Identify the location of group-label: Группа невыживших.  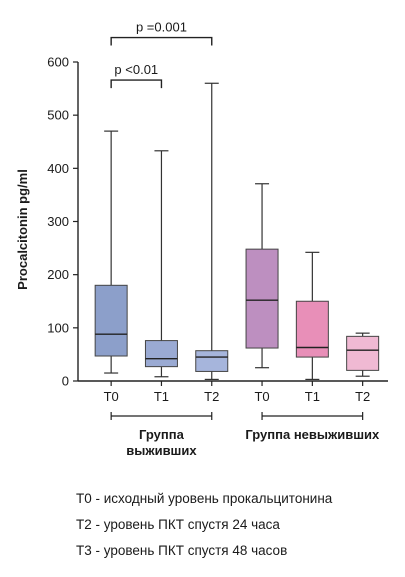
(312, 434).